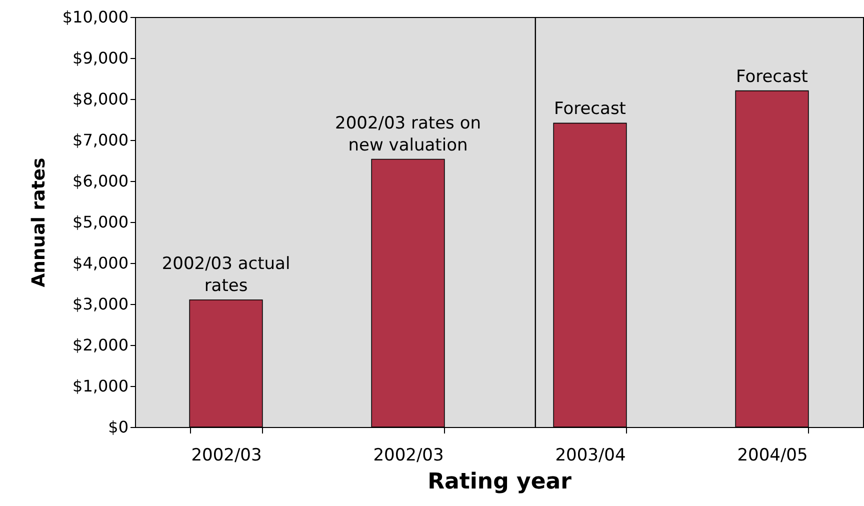 Image resolution: width=864 pixels, height=506 pixels. I want to click on y-tick-label: $0, so click(118, 427).